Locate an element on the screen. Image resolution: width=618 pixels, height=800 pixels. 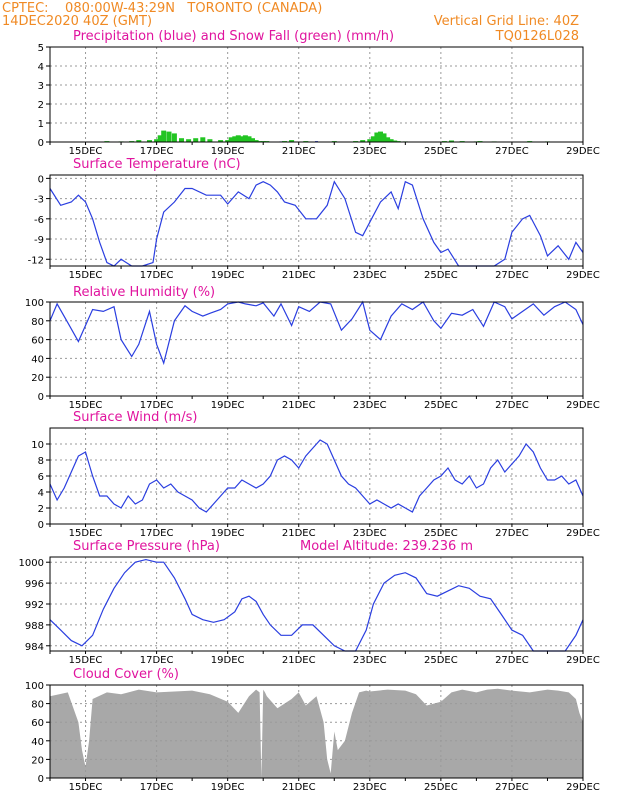
y-tick-label: -3 is located at coordinates (39, 200).